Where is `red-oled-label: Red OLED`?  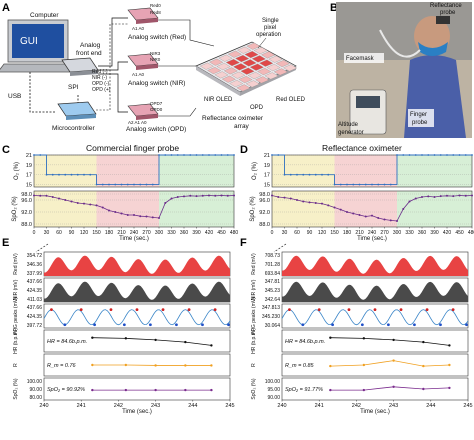 red-oled-label: Red OLED is located at coordinates (291, 100).